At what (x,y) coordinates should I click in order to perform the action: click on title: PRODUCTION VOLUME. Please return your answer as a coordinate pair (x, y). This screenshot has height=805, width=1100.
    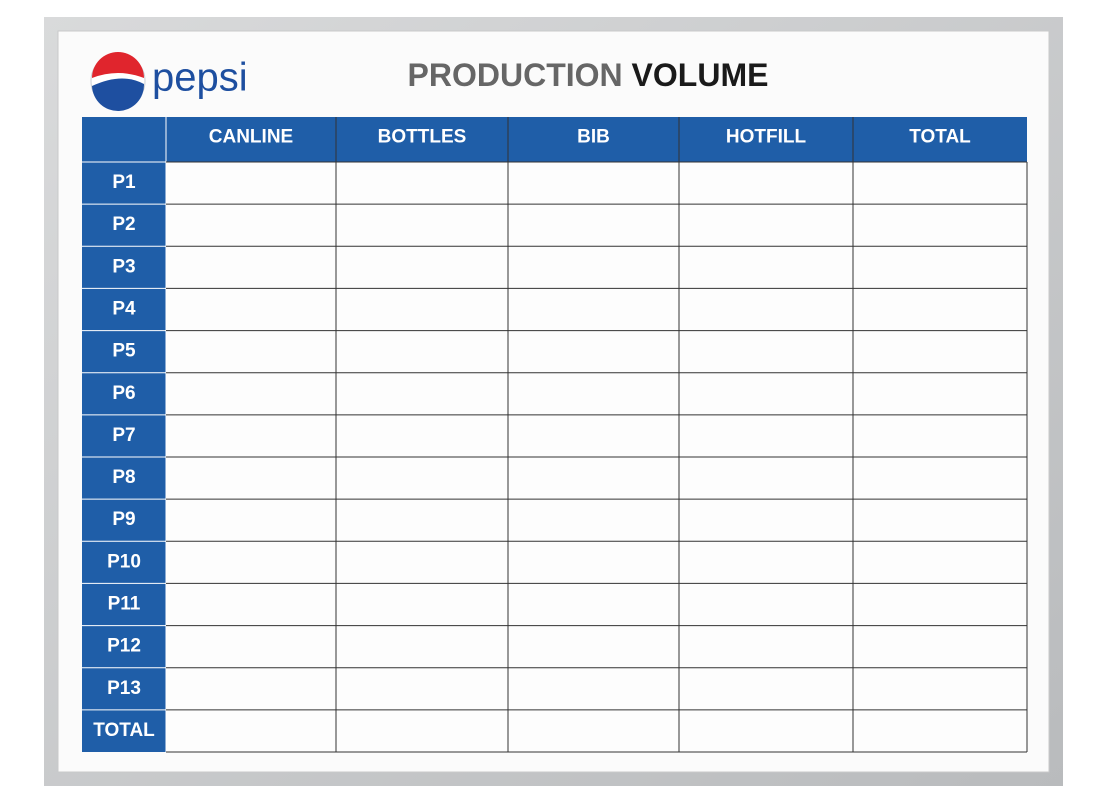
    Looking at the image, I should click on (588, 75).